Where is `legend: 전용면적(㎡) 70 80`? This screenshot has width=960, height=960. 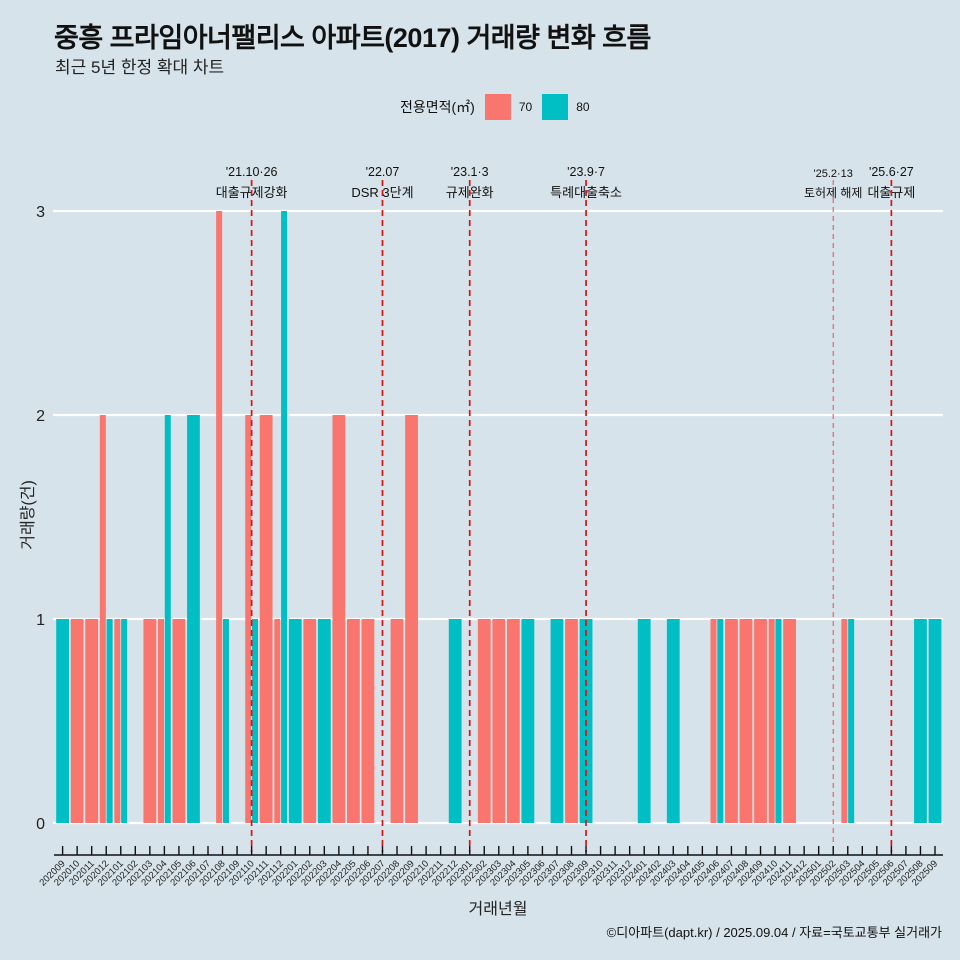 legend: 전용면적(㎡) 70 80 is located at coordinates (500, 107).